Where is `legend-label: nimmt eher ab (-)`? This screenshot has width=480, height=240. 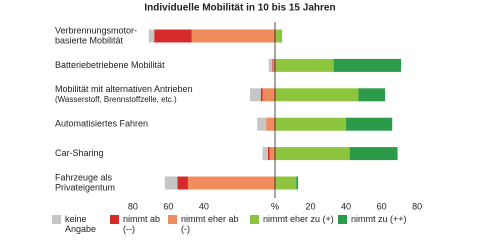 legend-label: nimmt eher ab (-) is located at coordinates (210, 224).